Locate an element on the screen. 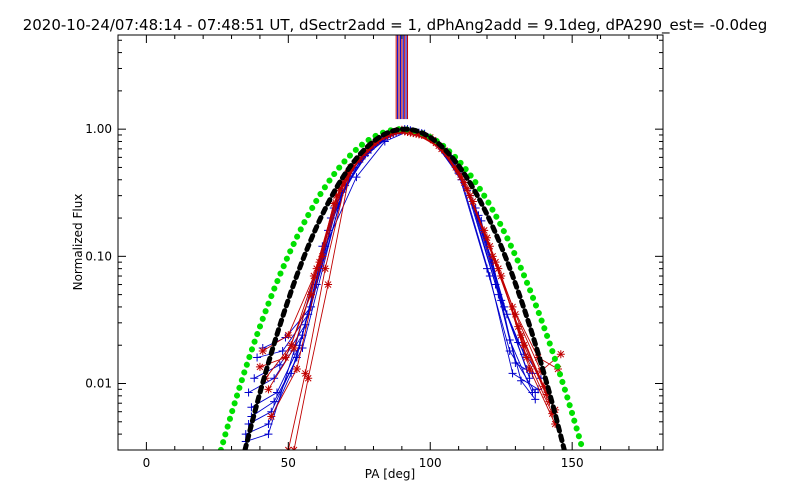 The height and width of the screenshot is (500, 800). x-tick-label: 0 is located at coordinates (147, 463).